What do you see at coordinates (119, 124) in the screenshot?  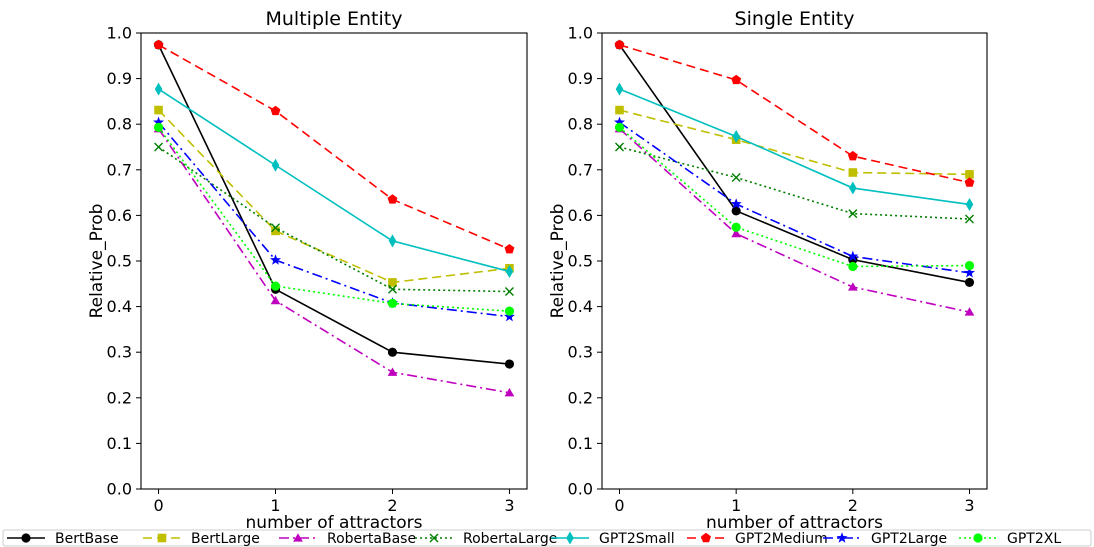 I see `y-tick-label: 0.8` at bounding box center [119, 124].